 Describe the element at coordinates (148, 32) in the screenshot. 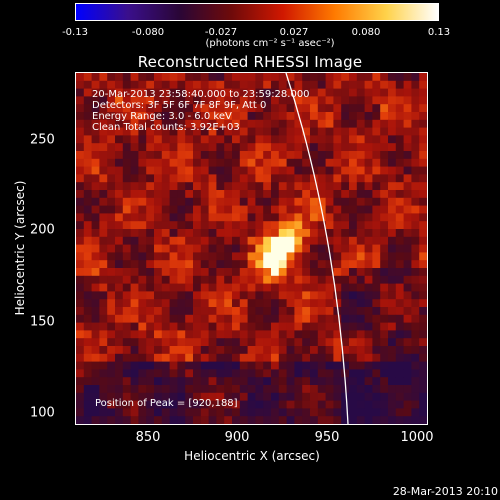

I see `colorbar-tick: -0.080` at that location.